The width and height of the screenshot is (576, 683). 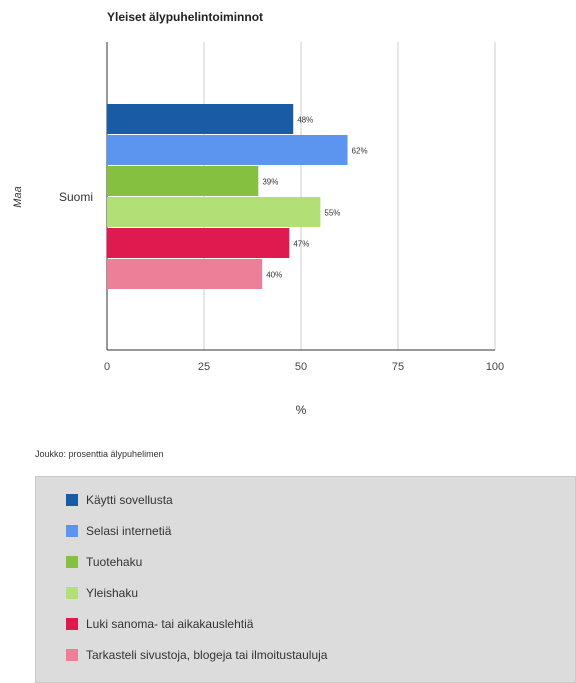 I want to click on x-tick-label: 0, so click(x=107, y=367).